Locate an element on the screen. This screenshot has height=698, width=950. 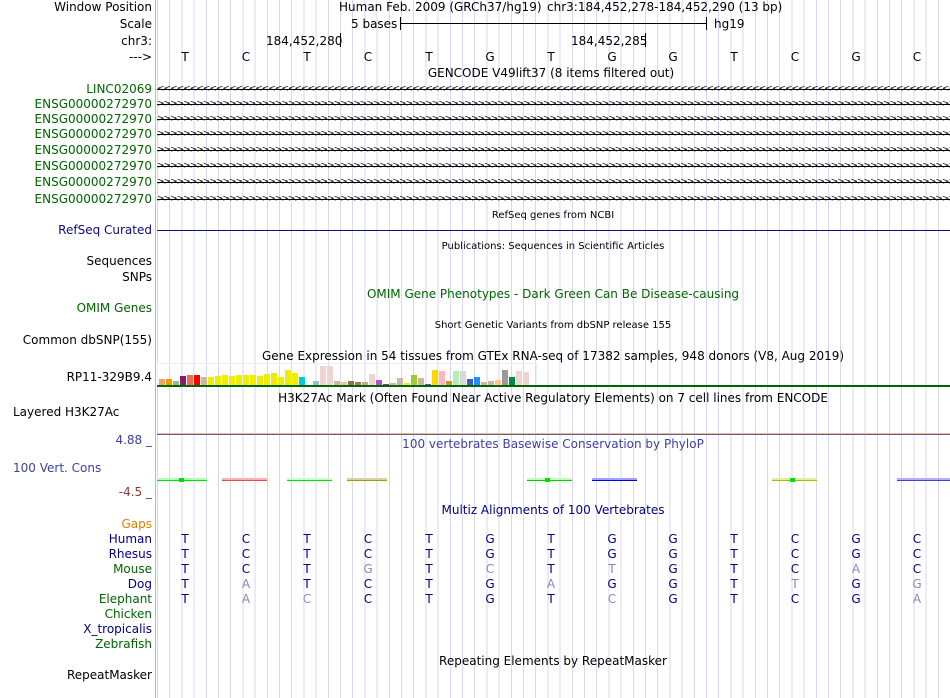
label-gaps: Gaps is located at coordinates (136, 524).